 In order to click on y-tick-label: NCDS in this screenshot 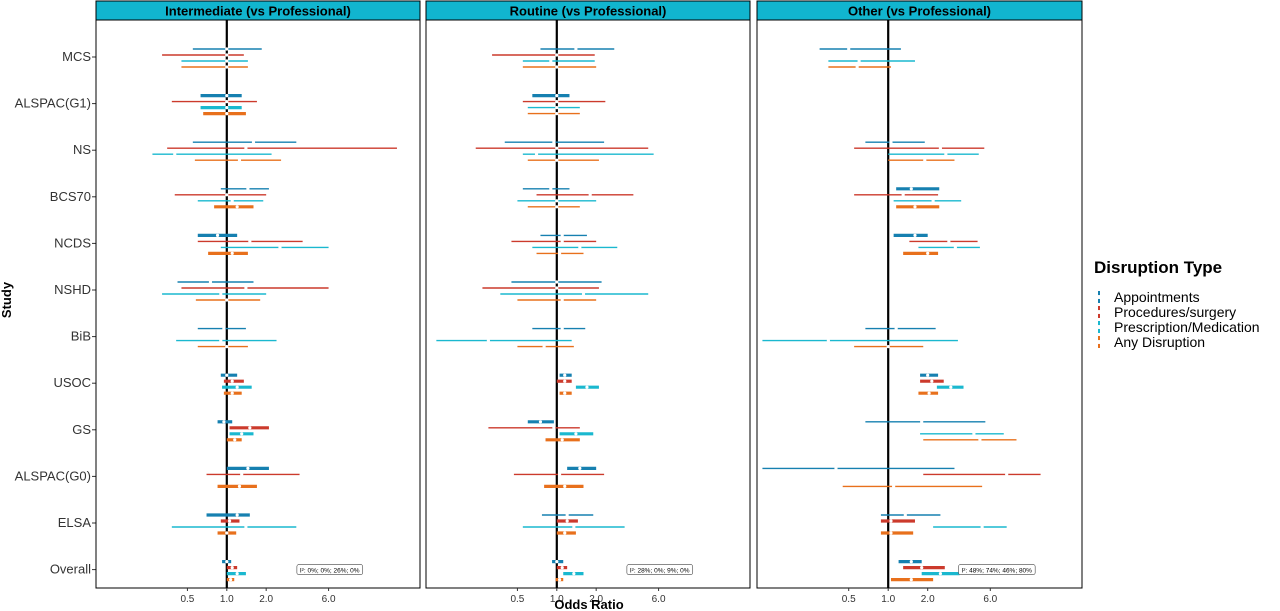, I will do `click(72, 242)`.